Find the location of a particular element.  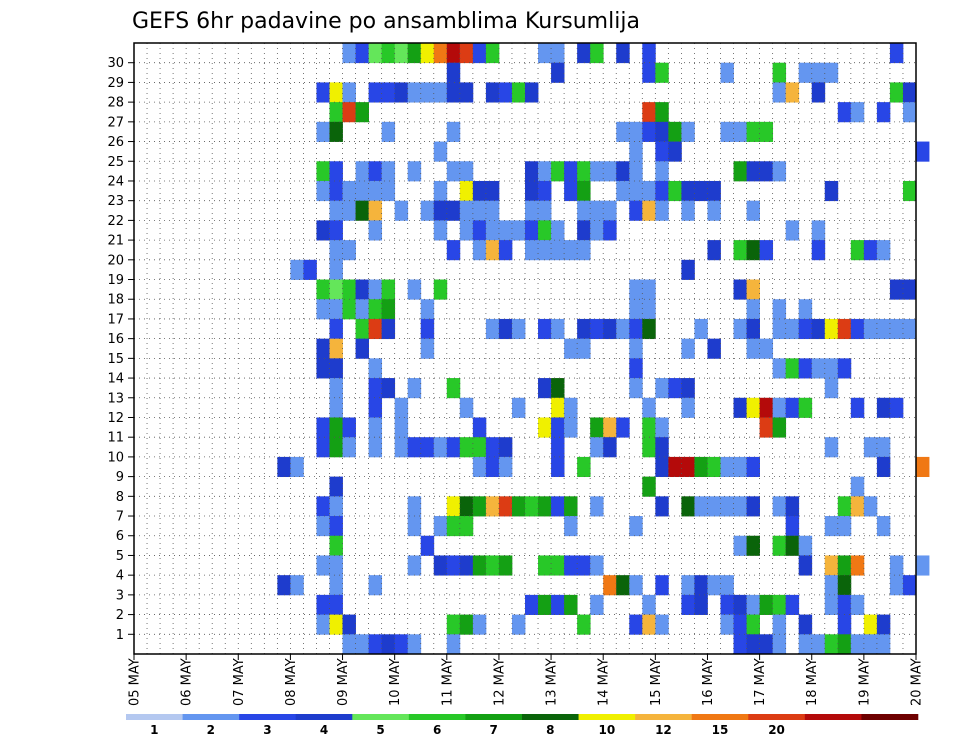

colorbar-label: 12 is located at coordinates (663, 730).